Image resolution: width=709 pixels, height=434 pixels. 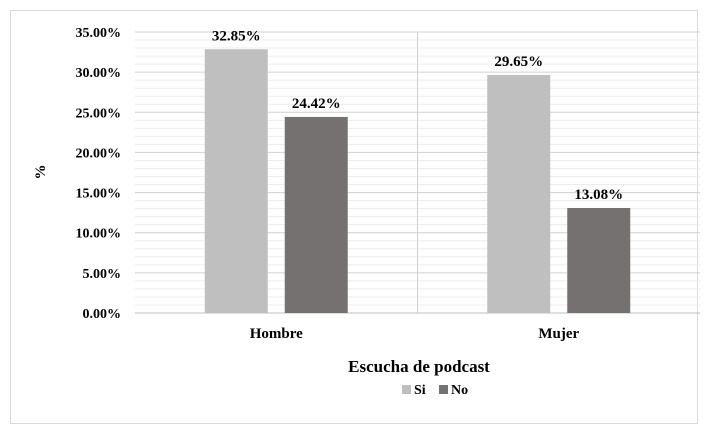 I want to click on value-label: 29.65%, so click(x=518, y=62).